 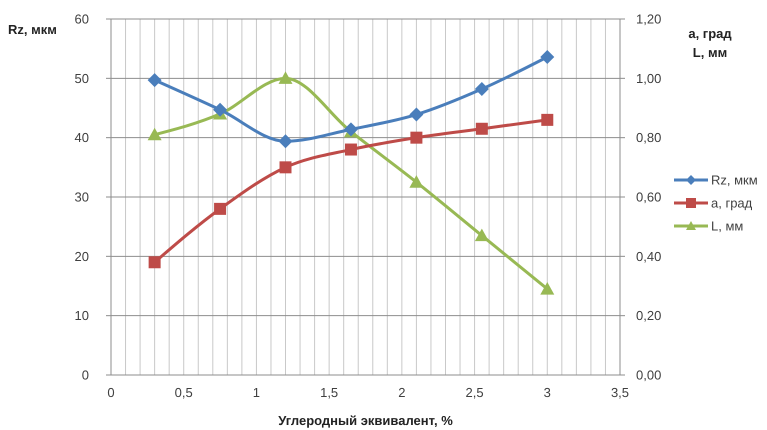 What do you see at coordinates (85, 375) in the screenshot?
I see `y-tick-label: 0` at bounding box center [85, 375].